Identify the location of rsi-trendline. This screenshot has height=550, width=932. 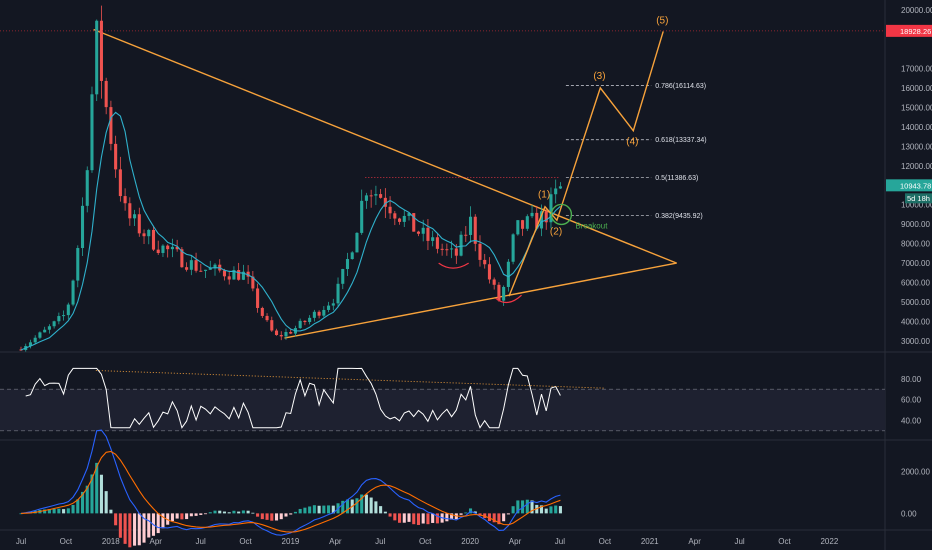
(350, 379).